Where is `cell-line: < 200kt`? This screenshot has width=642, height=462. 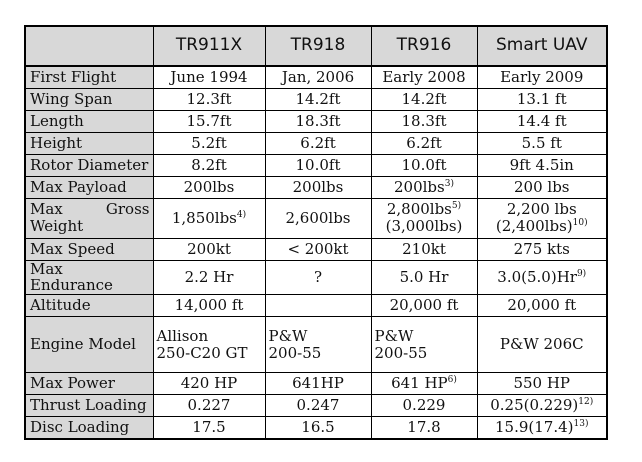 cell-line: < 200kt is located at coordinates (318, 248).